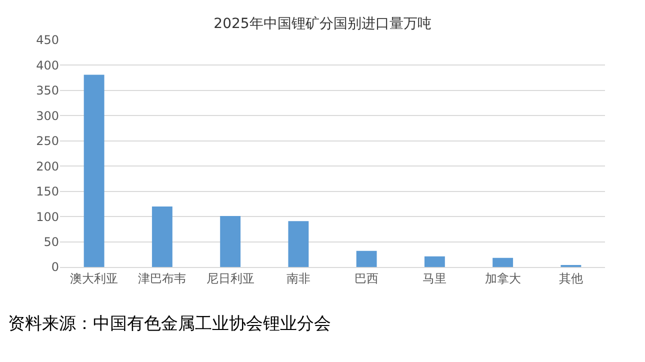 This screenshot has height=362, width=645. I want to click on y-tick-label: 50, so click(51, 241).